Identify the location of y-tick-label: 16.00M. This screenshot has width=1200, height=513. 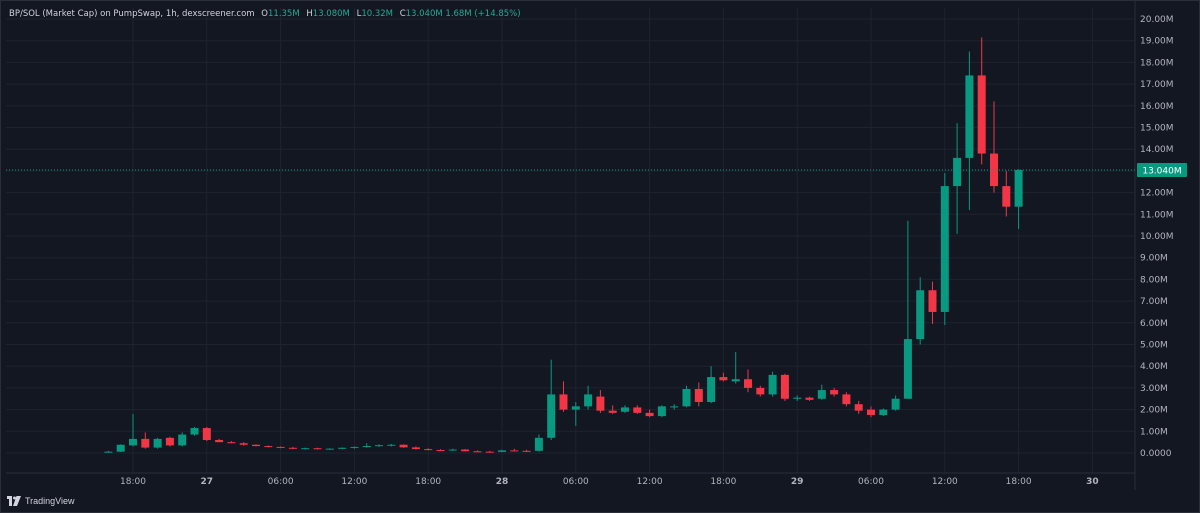
(1157, 107).